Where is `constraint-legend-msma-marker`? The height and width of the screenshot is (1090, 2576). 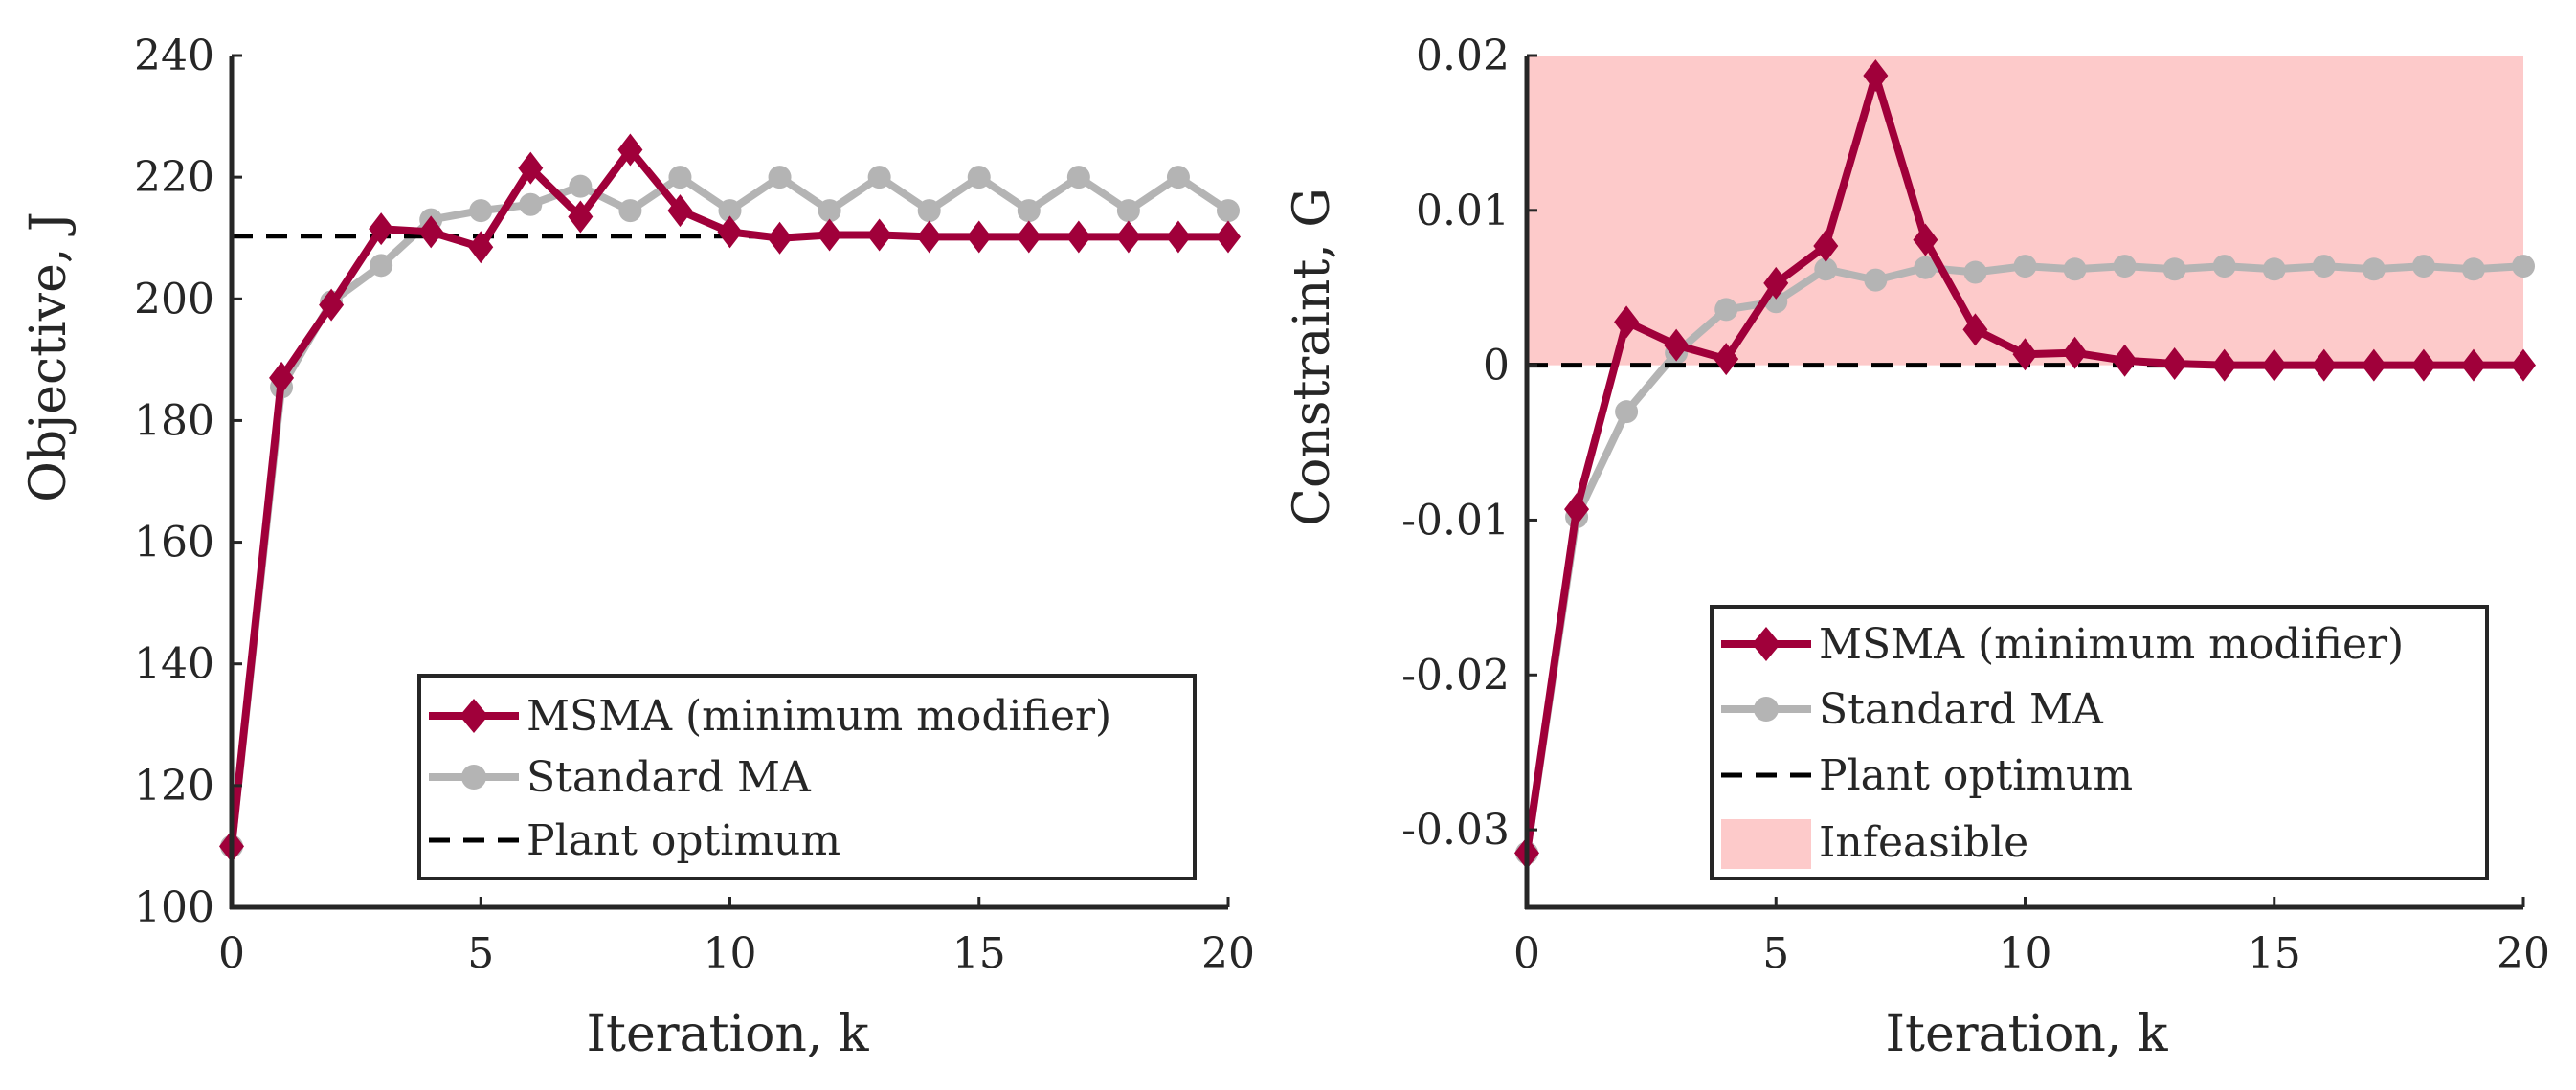
constraint-legend-msma-marker is located at coordinates (1767, 644).